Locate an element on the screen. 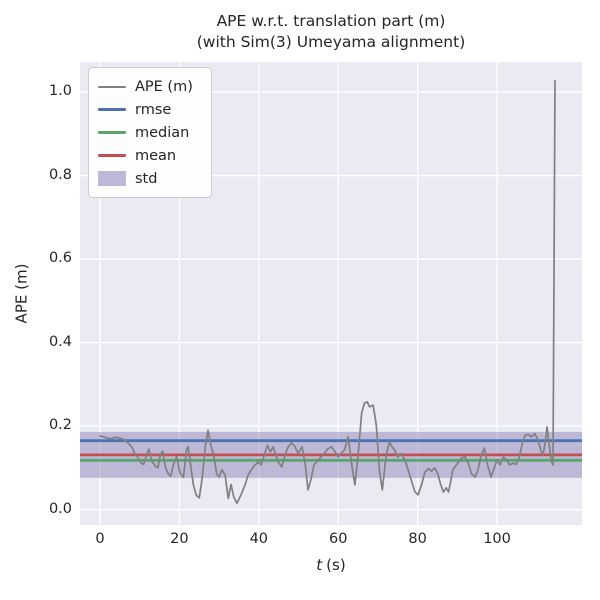 The height and width of the screenshot is (600, 600). legend-line-sample-rmse-icon is located at coordinates (112, 109).